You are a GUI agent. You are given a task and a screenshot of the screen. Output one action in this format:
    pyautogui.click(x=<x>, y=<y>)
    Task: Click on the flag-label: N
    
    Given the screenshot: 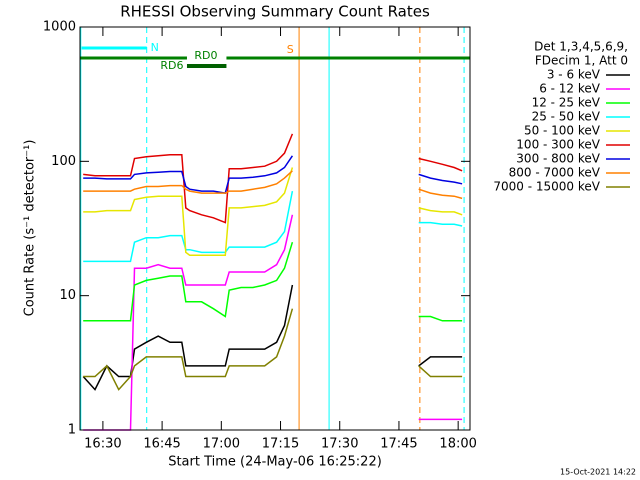 What is the action you would take?
    pyautogui.click(x=155, y=47)
    